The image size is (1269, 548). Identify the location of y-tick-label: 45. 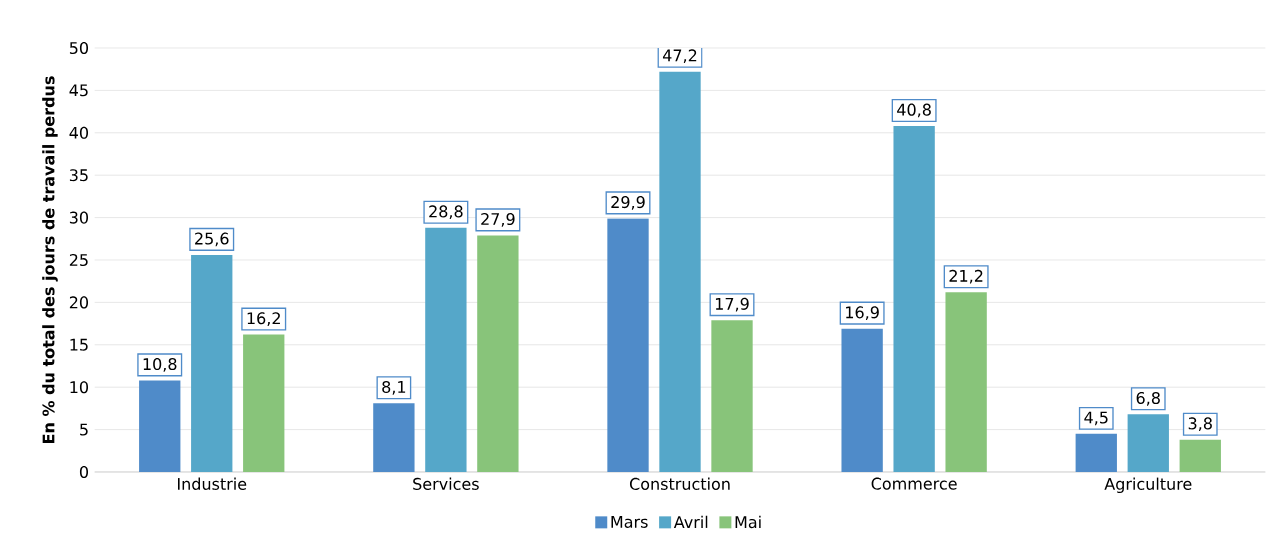
(78, 90).